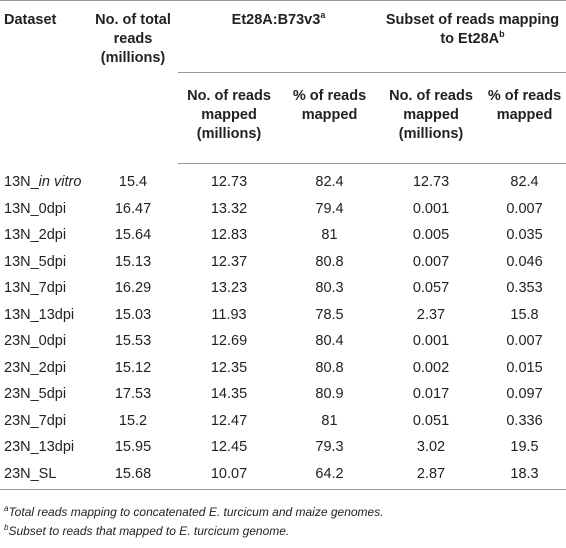 This screenshot has height=548, width=566. What do you see at coordinates (524, 475) in the screenshot?
I see `cell-subset-percent: 18.3` at bounding box center [524, 475].